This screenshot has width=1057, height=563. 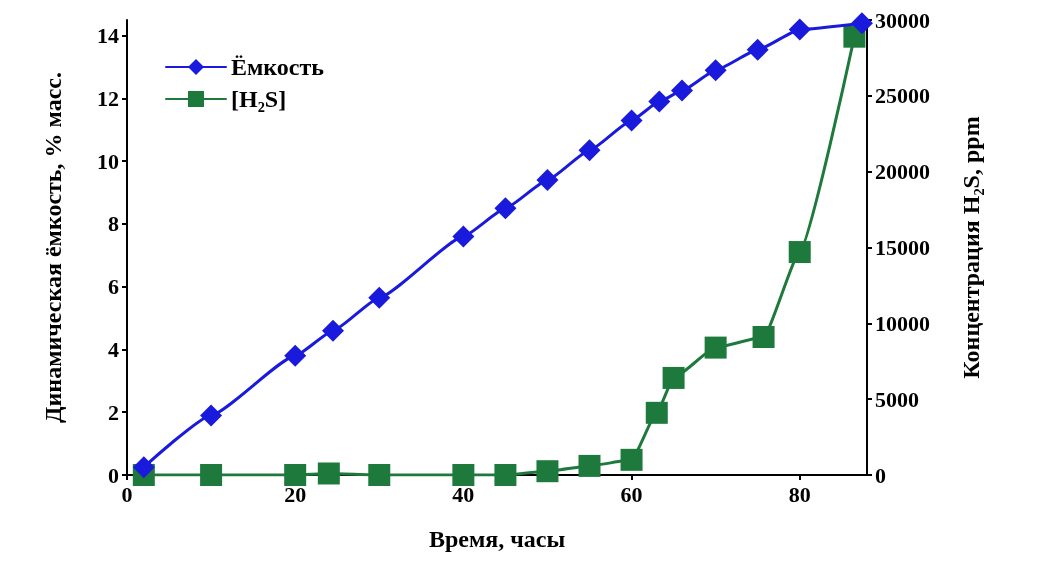 I want to click on y-tick-label: 8, so click(x=113, y=224).